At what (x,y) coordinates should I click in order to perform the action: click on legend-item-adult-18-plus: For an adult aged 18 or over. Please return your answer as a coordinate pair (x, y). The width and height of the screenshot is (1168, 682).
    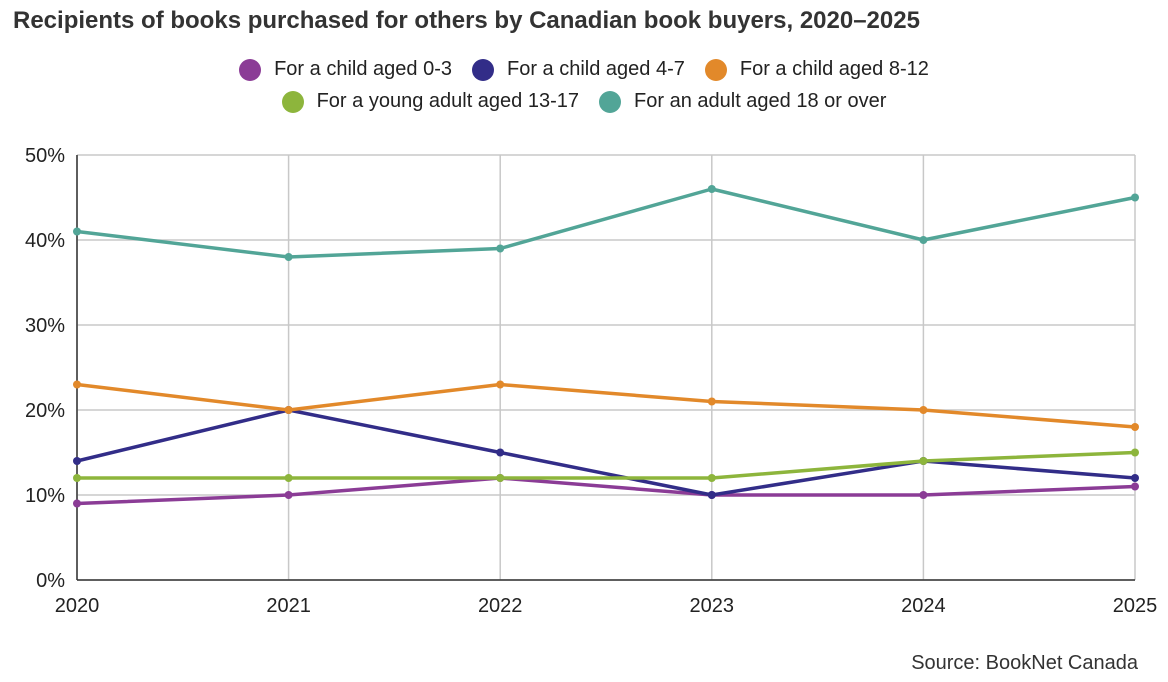
    Looking at the image, I should click on (742, 101).